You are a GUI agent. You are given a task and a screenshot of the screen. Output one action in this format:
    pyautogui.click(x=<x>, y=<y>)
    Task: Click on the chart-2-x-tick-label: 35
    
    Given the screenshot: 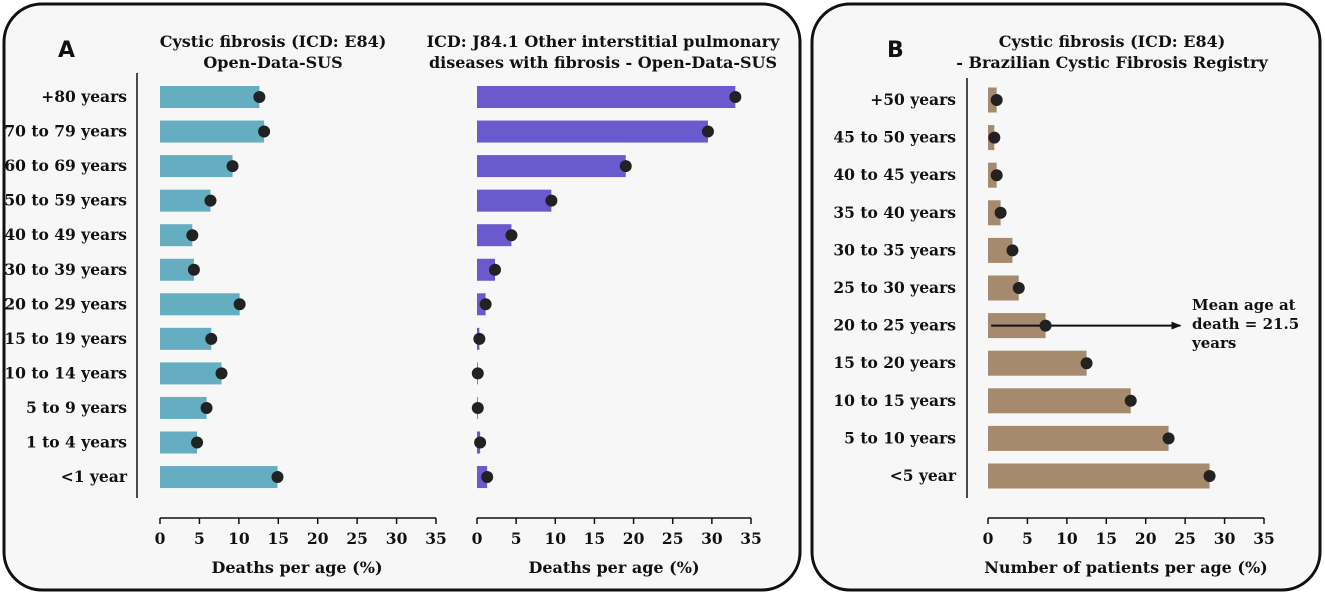 What is the action you would take?
    pyautogui.click(x=751, y=538)
    